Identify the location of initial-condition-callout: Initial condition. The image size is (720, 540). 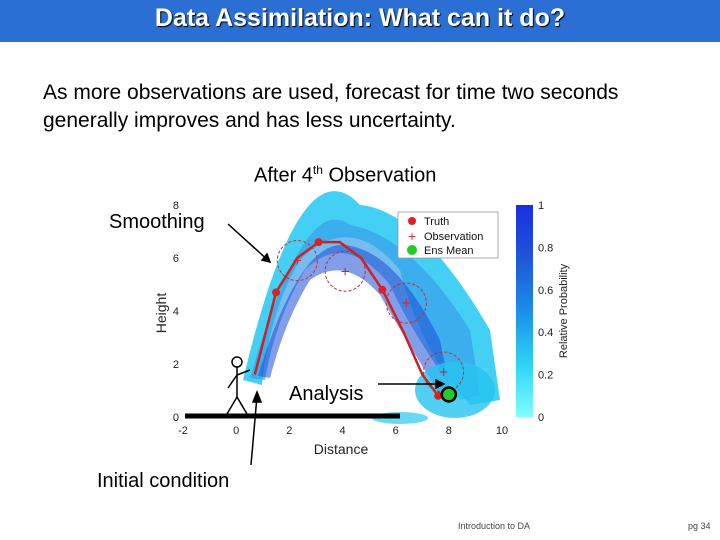
(163, 481).